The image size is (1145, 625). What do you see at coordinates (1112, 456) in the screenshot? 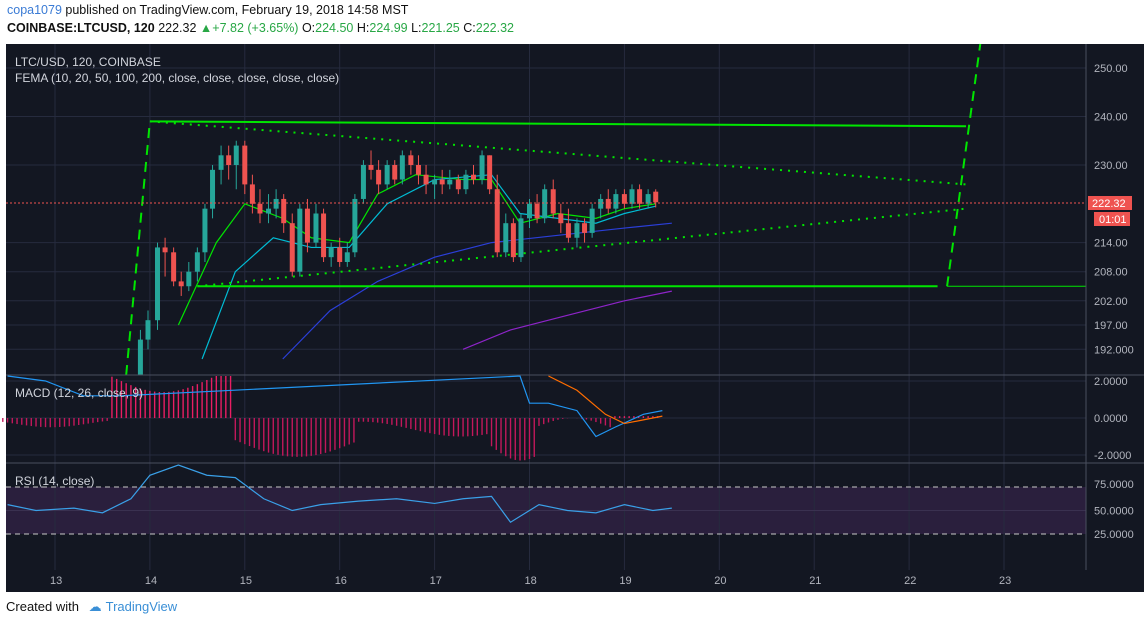
I see `macd-tick-label-2: -2.0000` at bounding box center [1112, 456].